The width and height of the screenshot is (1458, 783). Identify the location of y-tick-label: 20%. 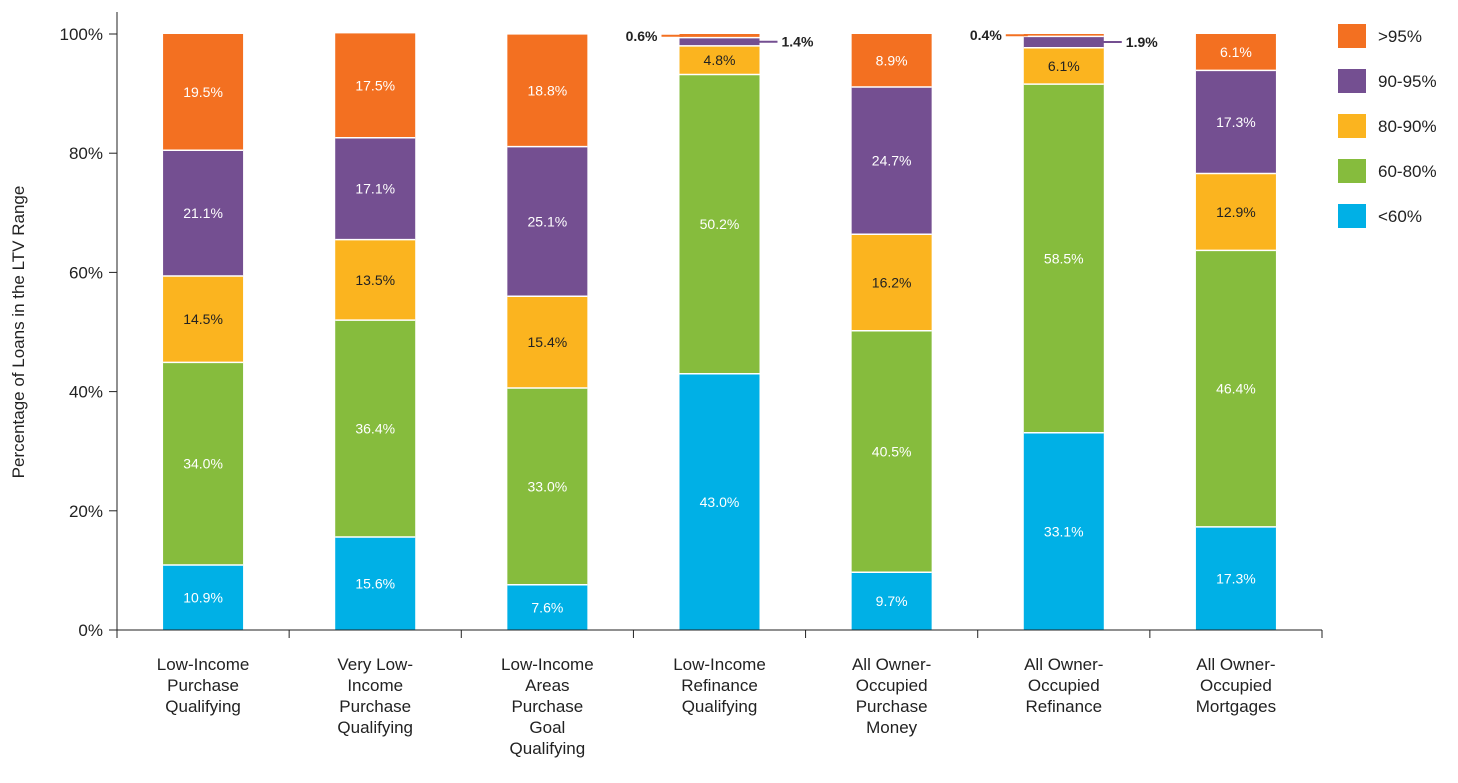
(86, 511).